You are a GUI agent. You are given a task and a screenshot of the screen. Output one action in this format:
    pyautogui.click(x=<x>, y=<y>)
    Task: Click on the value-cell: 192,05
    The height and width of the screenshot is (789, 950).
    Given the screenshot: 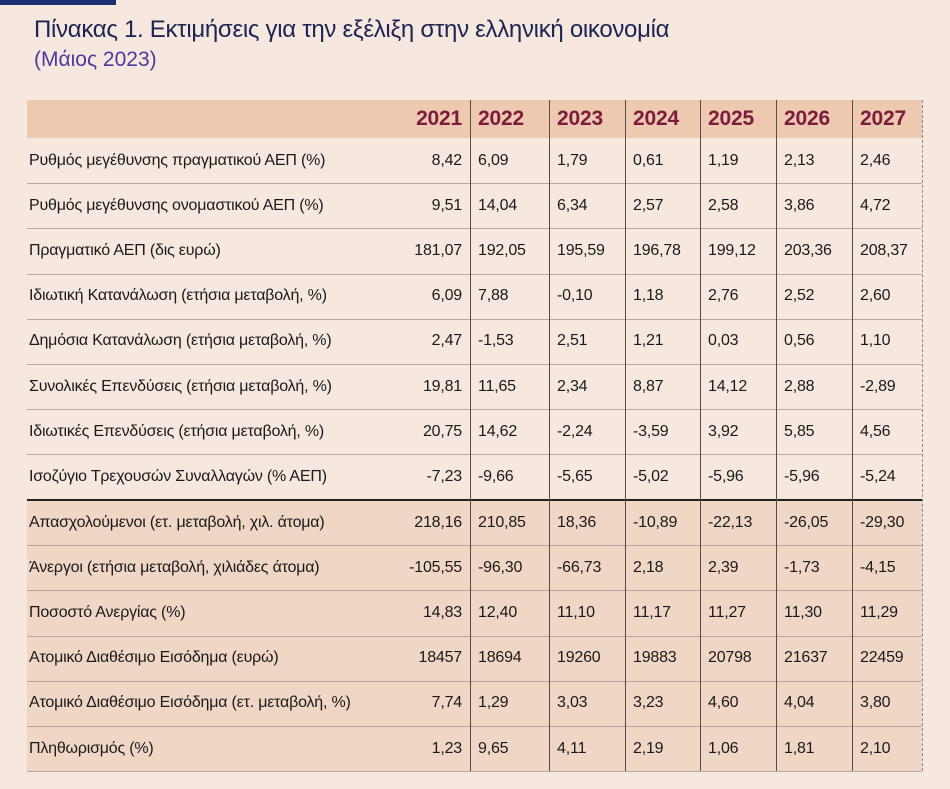 What is the action you would take?
    pyautogui.click(x=502, y=250)
    